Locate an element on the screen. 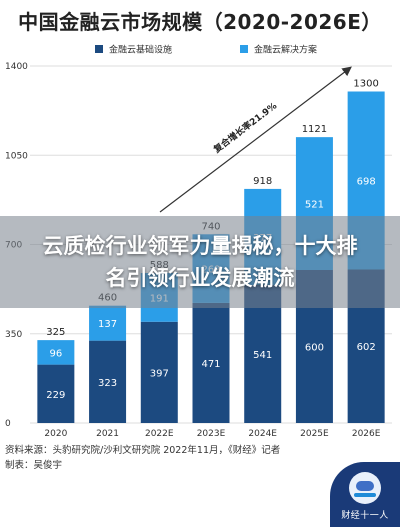 The height and width of the screenshot is (527, 400). segment-value-label: 541 is located at coordinates (262, 355).